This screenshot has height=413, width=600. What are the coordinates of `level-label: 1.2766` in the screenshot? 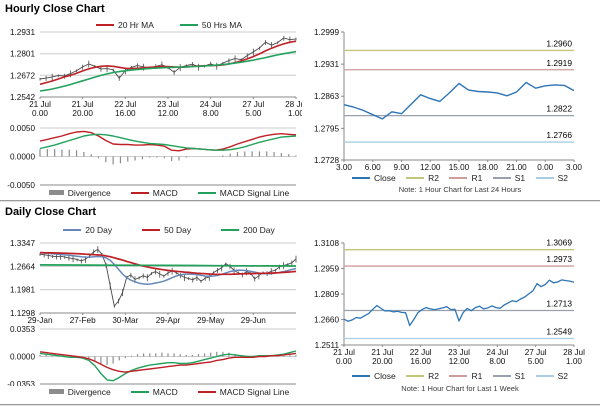 It's located at (559, 135).